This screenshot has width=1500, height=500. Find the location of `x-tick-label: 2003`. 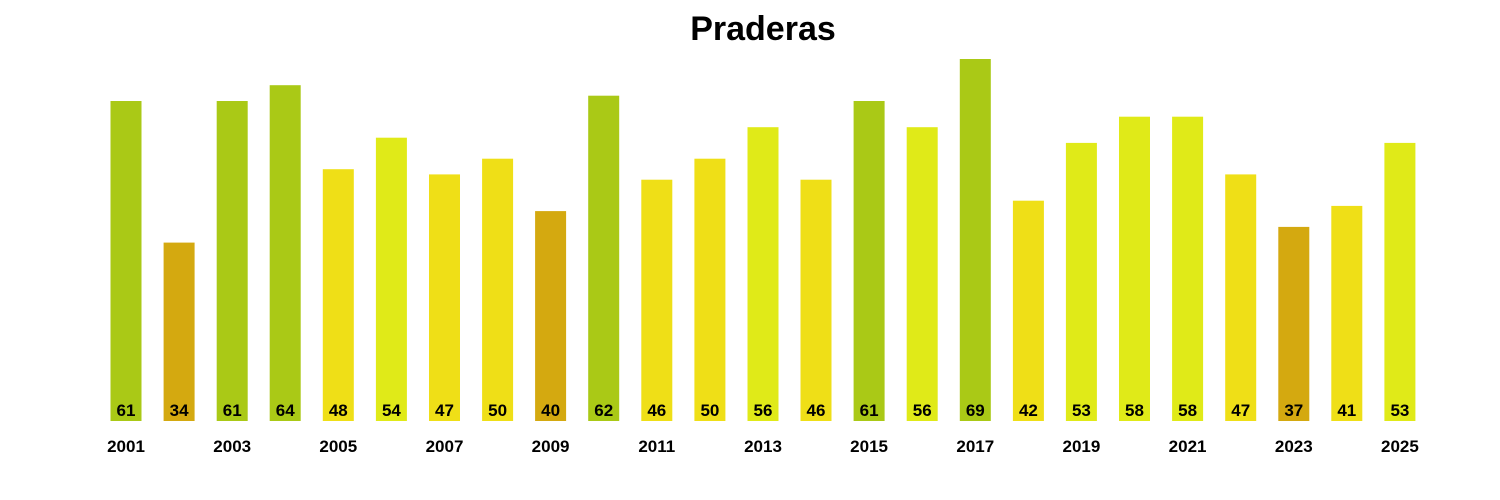

x-tick-label: 2003 is located at coordinates (232, 446).